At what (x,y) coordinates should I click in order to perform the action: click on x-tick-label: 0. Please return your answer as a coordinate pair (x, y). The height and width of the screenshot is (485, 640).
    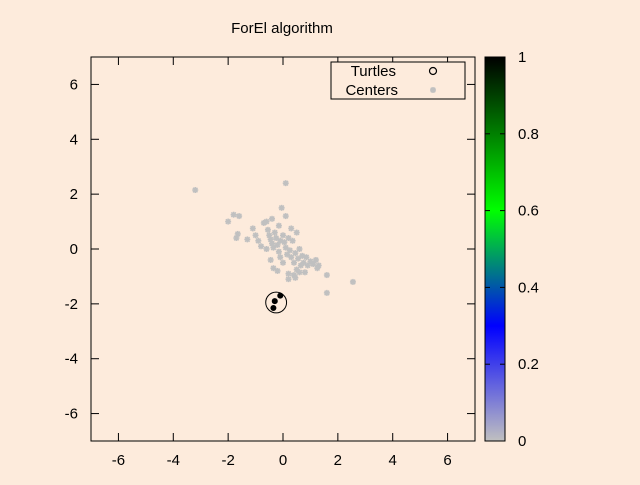
    Looking at the image, I should click on (283, 460).